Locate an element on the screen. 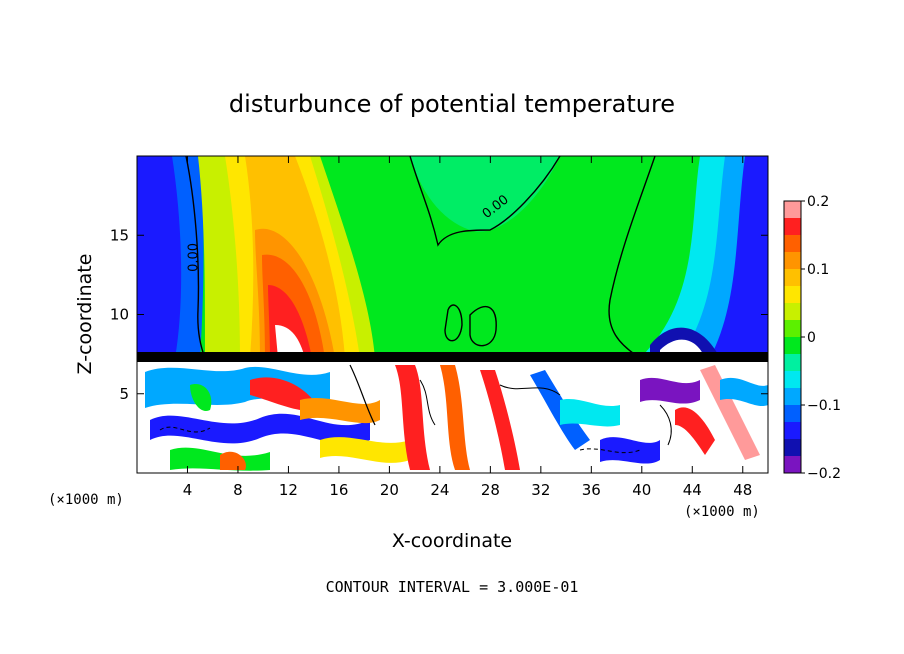 The width and height of the screenshot is (904, 654). x-axis-label: X-coordinate is located at coordinates (452, 541).